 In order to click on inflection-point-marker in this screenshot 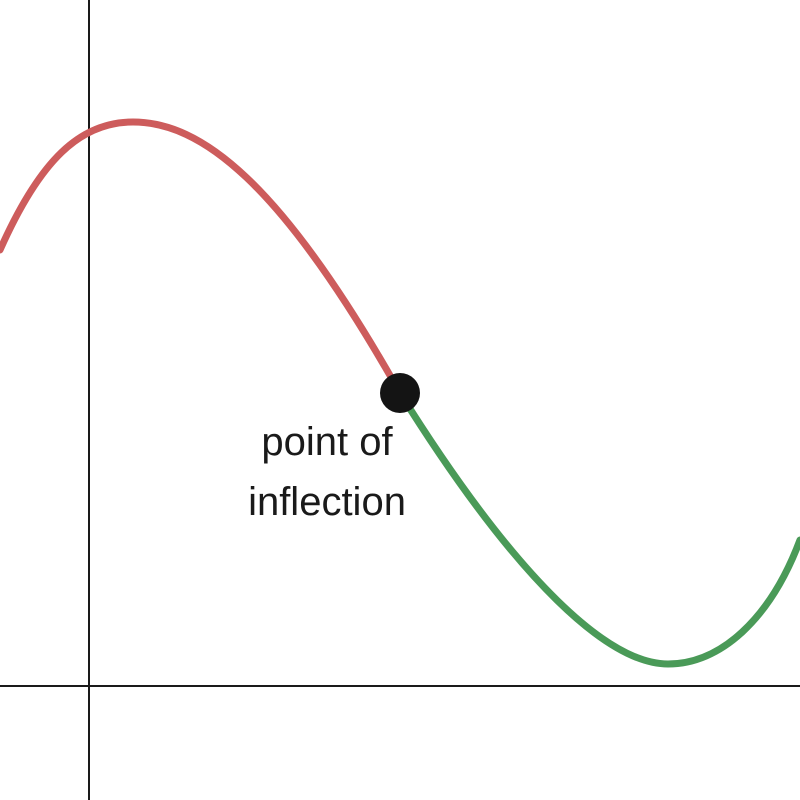, I will do `click(400, 393)`.